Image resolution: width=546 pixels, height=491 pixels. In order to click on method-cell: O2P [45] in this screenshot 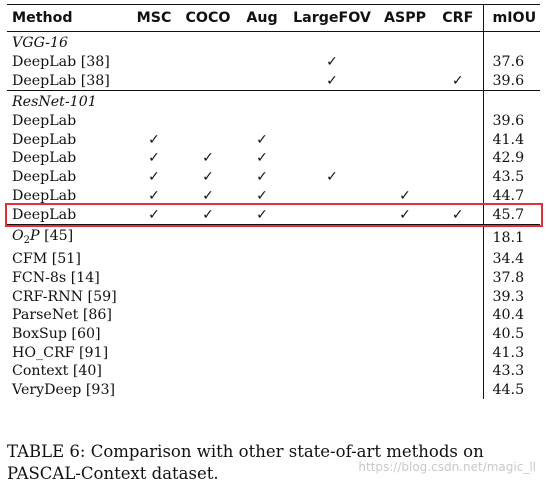, I will do `click(68, 236)`.